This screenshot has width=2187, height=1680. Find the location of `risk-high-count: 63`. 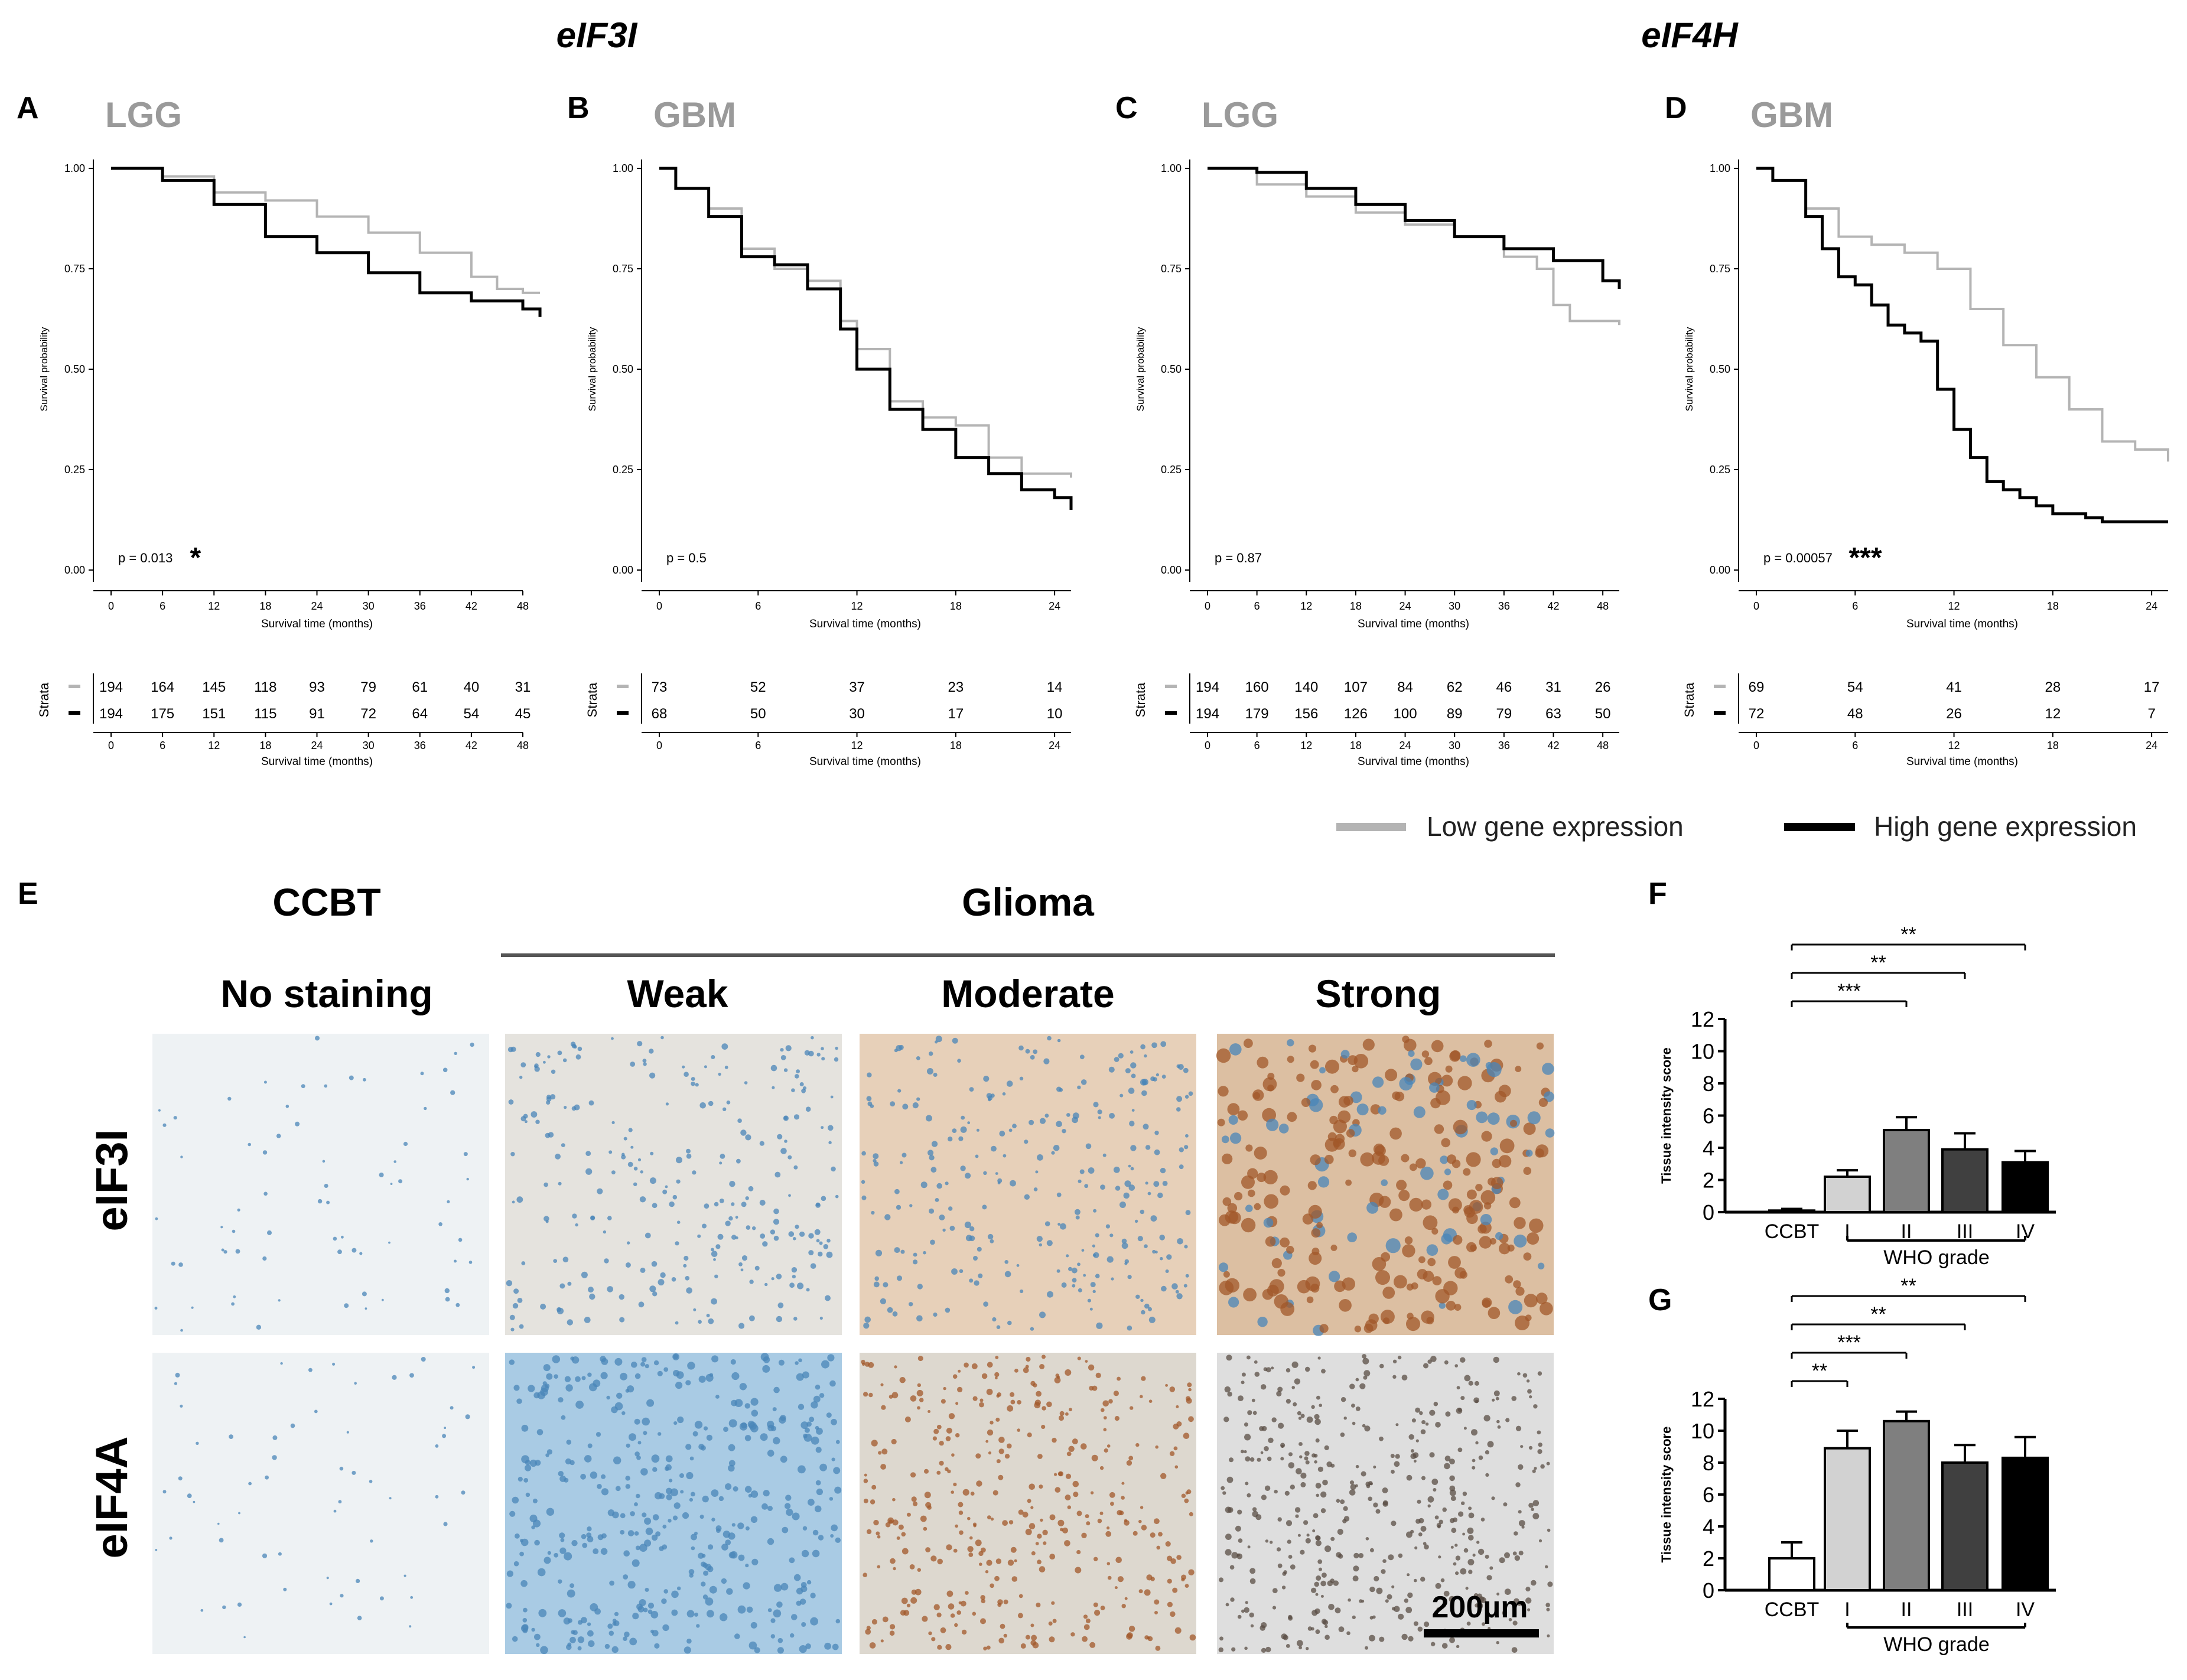

risk-high-count: 63 is located at coordinates (1553, 714).